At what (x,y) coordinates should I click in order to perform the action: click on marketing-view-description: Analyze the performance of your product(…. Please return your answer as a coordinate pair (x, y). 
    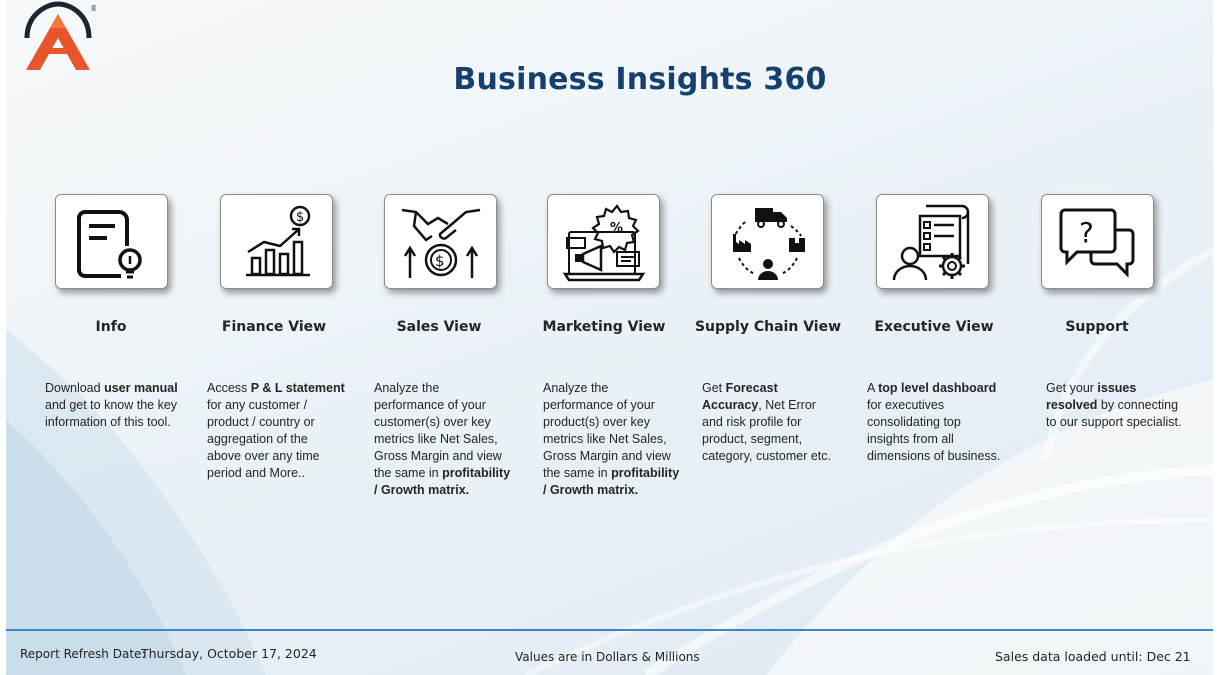
    Looking at the image, I should click on (612, 439).